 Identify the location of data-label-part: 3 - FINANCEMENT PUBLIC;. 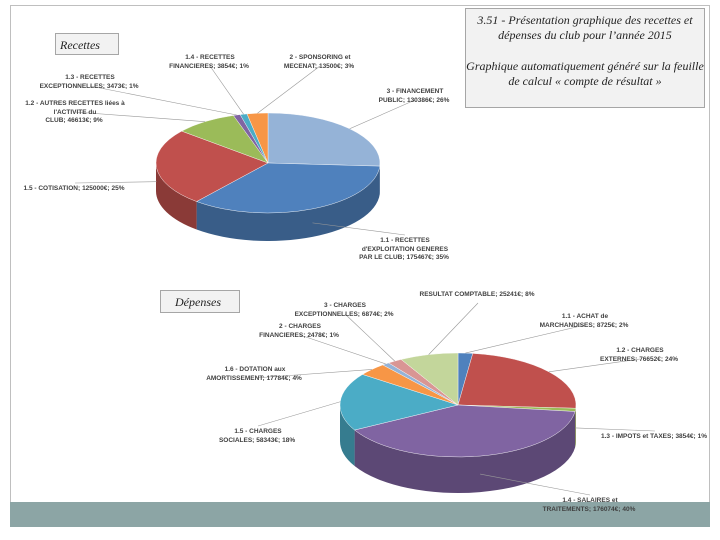
(411, 96).